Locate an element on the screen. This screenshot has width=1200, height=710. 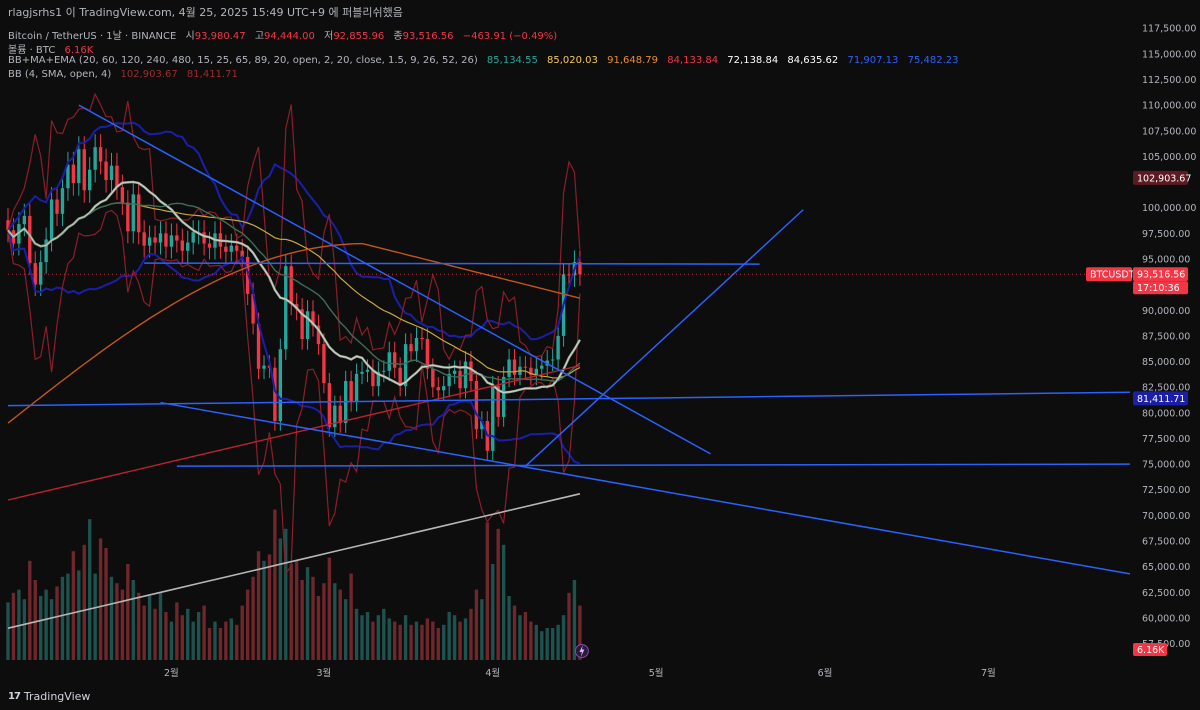
price-tick-label: 95,000.00 is located at coordinates (1166, 259).